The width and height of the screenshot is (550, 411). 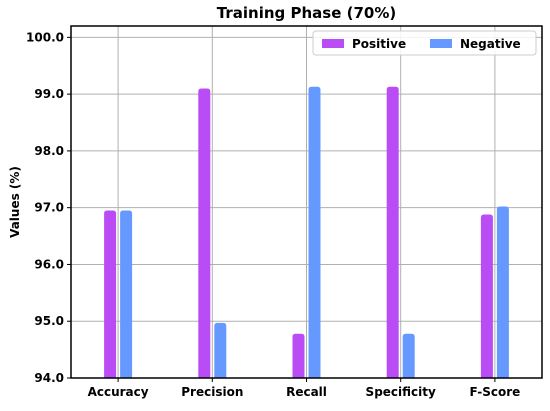 What do you see at coordinates (45, 37) in the screenshot?
I see `y-tick-label: 100.0` at bounding box center [45, 37].